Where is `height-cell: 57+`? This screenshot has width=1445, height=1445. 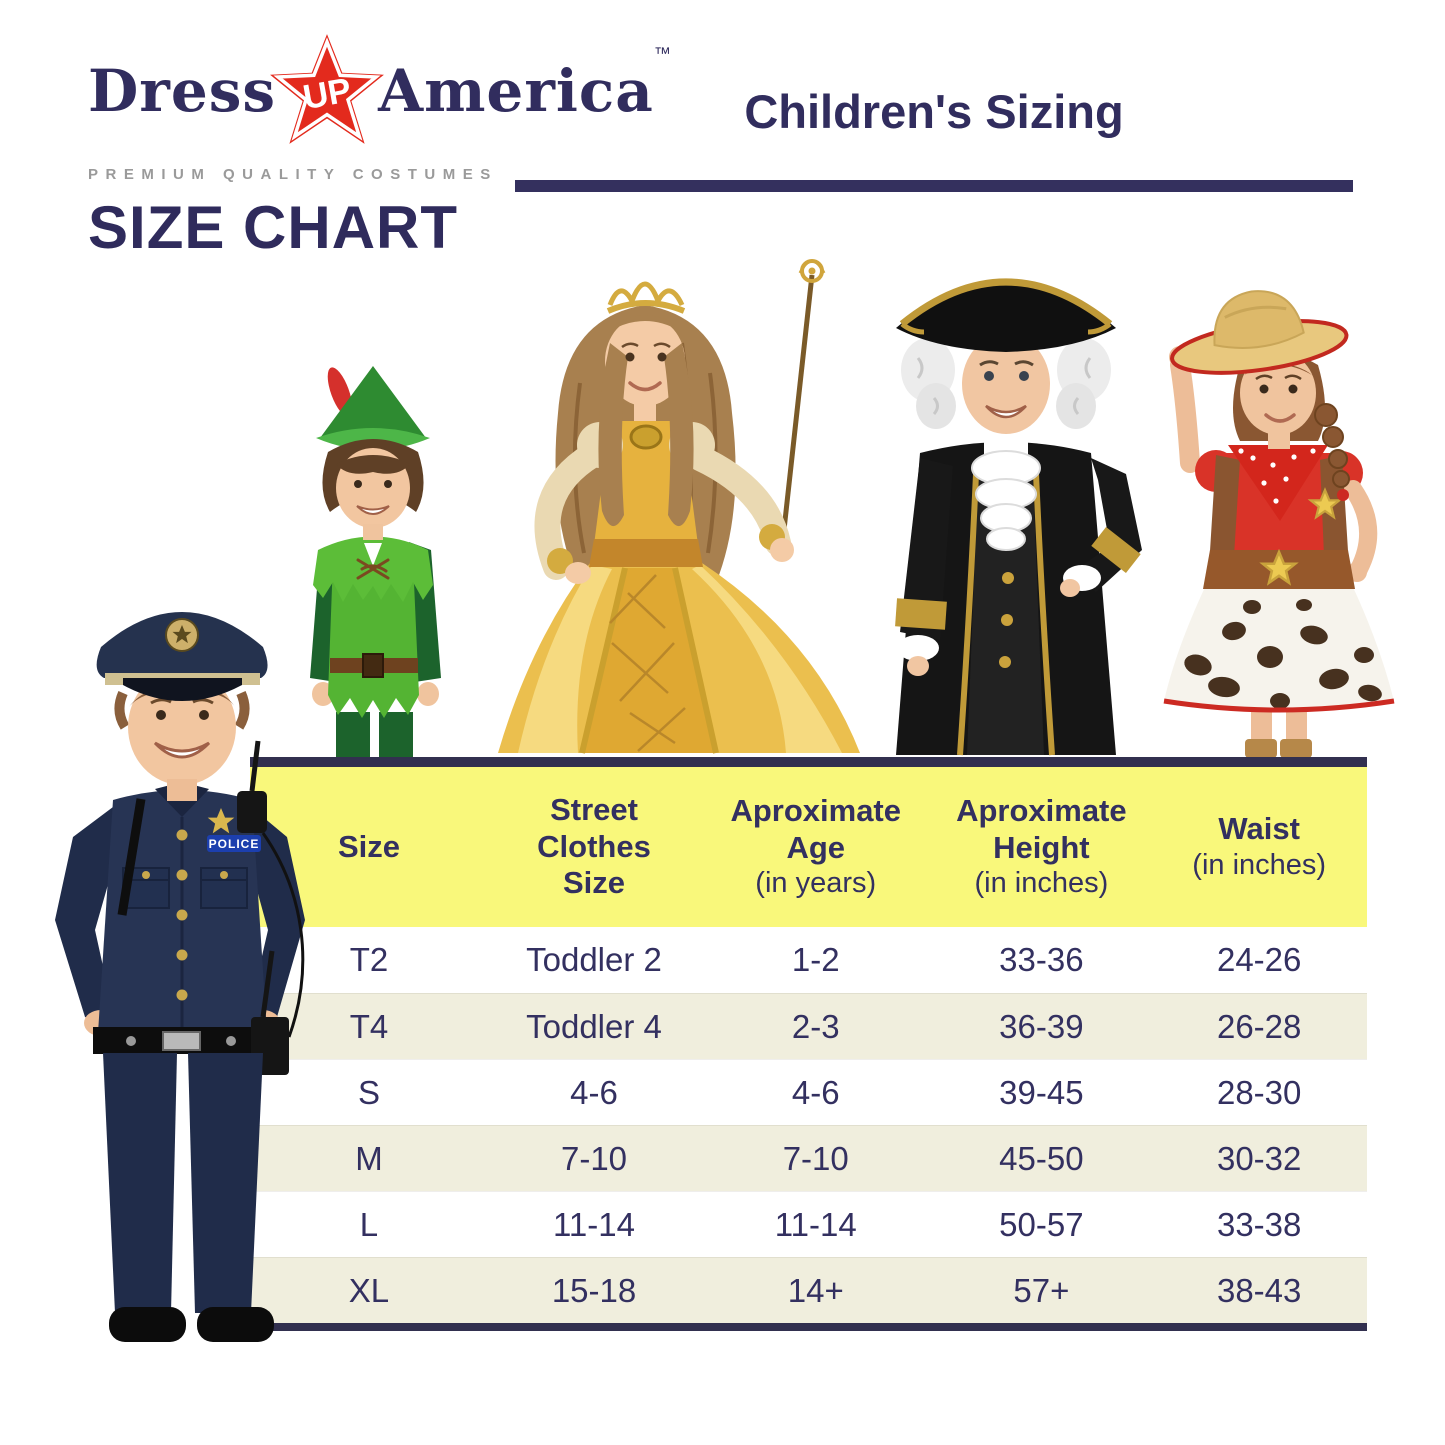 height-cell: 57+ is located at coordinates (1041, 1290).